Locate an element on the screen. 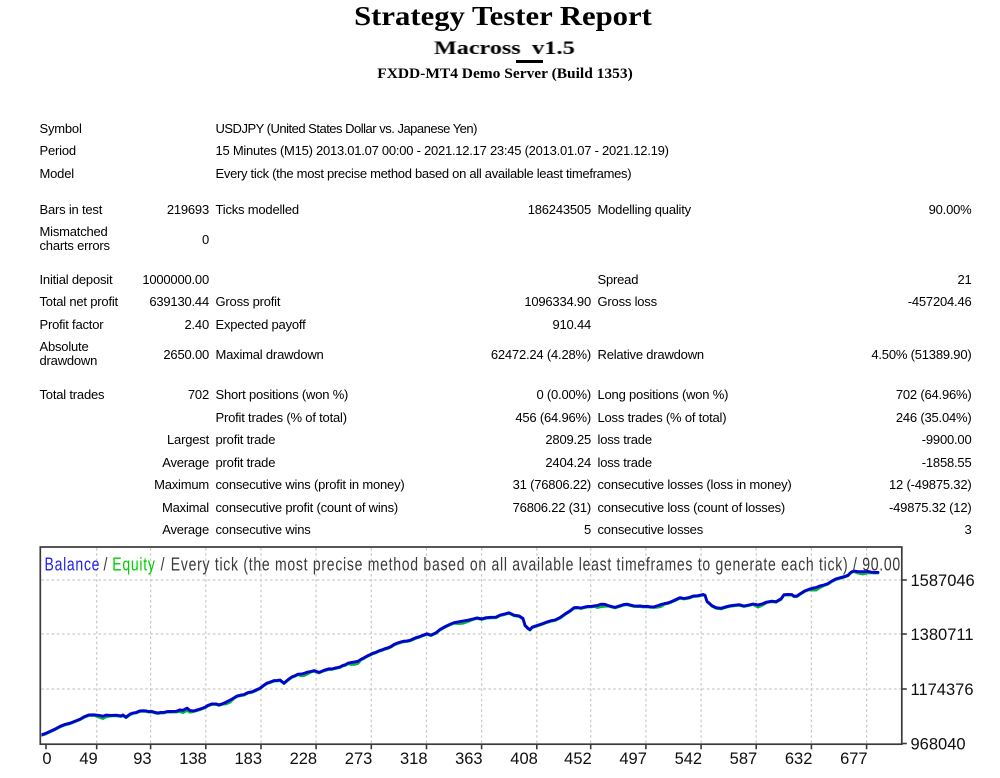  svg-text: 452 is located at coordinates (578, 759).